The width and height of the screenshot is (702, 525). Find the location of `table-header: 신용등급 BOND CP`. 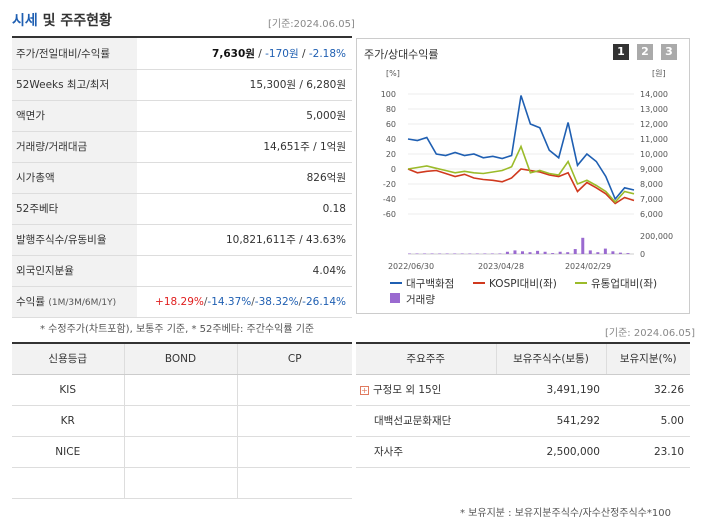

table-header: 신용등급 BOND CP is located at coordinates (182, 358).